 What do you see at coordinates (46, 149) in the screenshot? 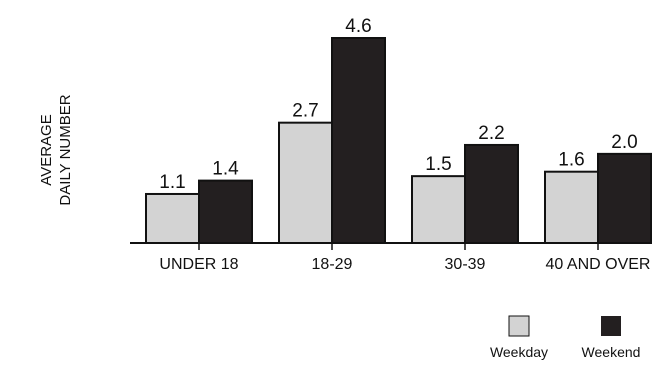
I see `y-axis-label-line-1: AVERAGE` at bounding box center [46, 149].